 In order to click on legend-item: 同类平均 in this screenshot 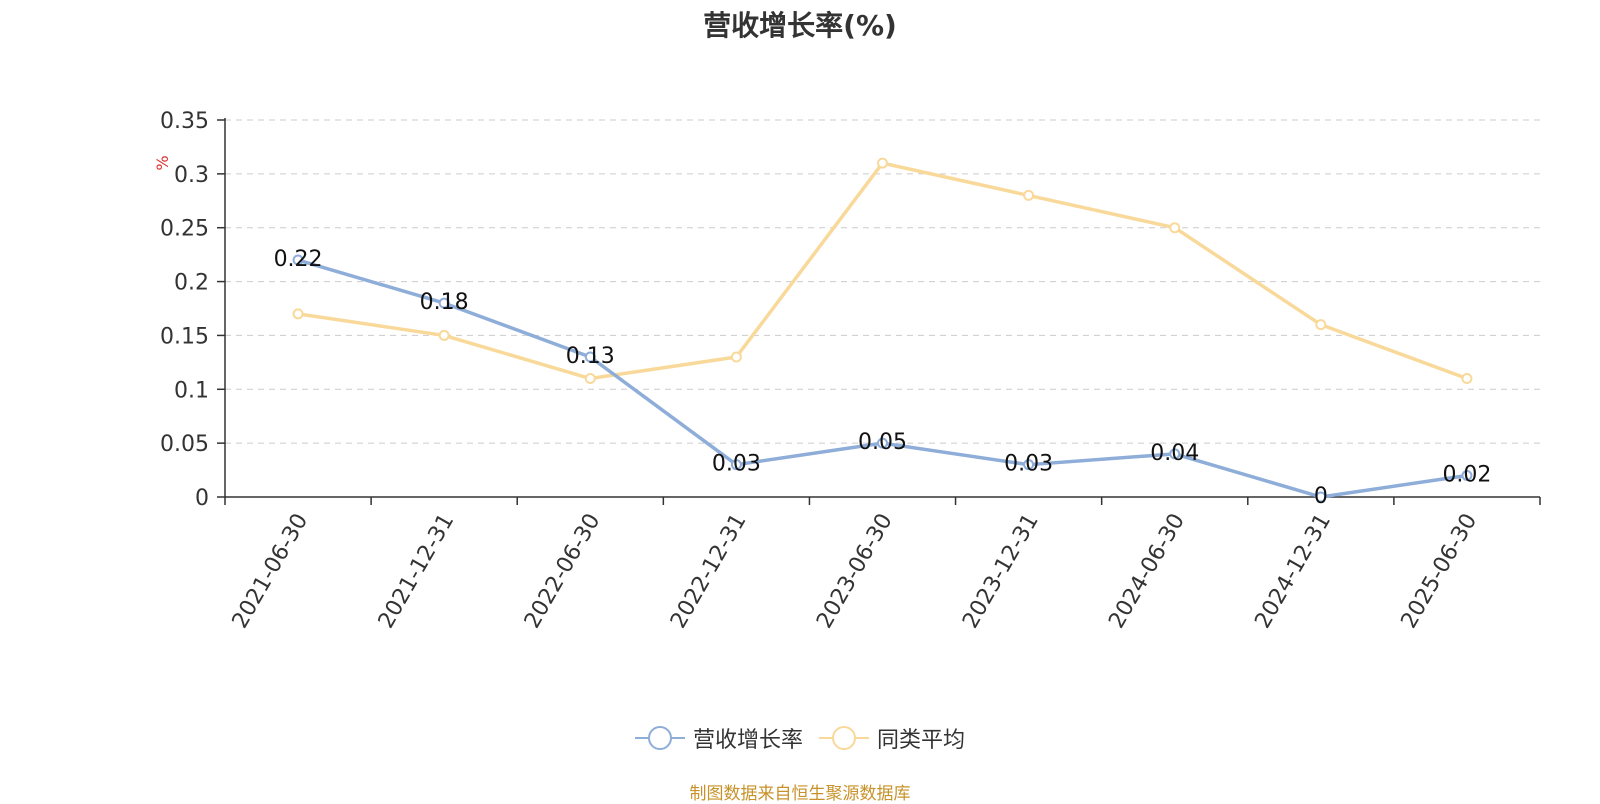, I will do `click(892, 738)`.